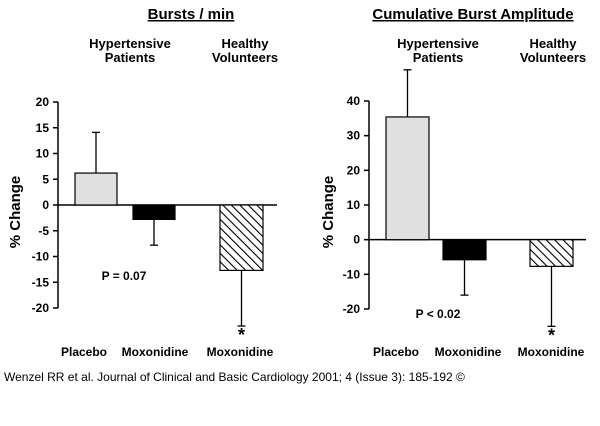 This screenshot has height=426, width=600. Describe the element at coordinates (438, 314) in the screenshot. I see `p-value-annotation: P < 0.02` at that location.